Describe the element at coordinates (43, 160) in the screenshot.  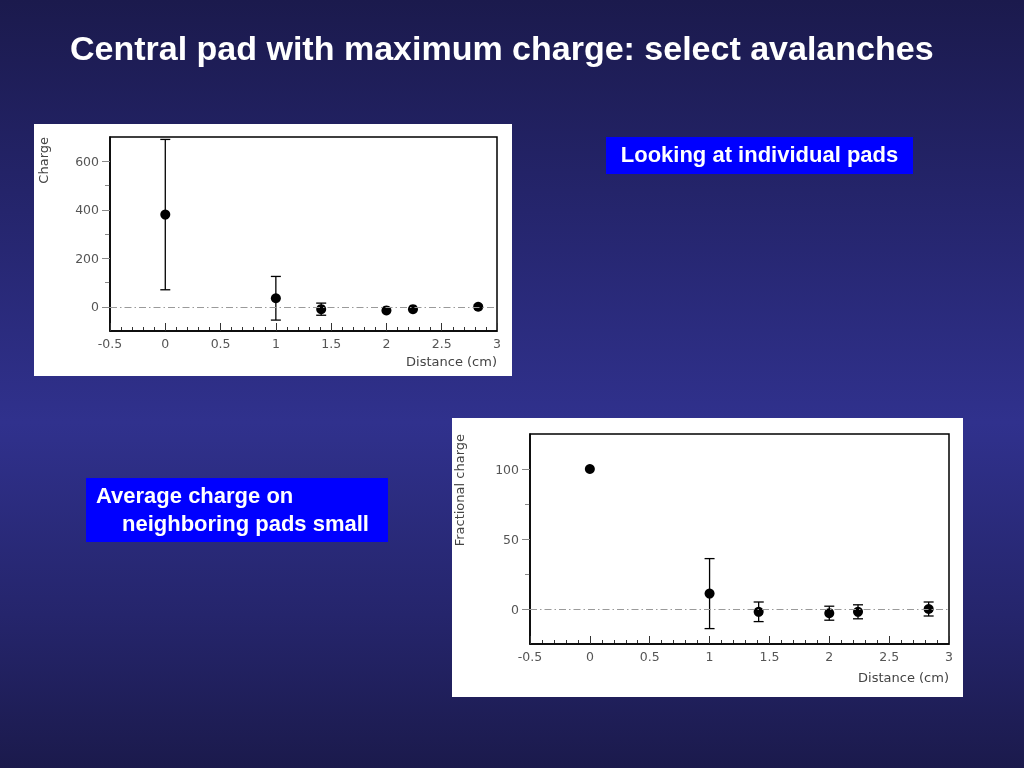
I see `y-axis-title: Charge` at that location.